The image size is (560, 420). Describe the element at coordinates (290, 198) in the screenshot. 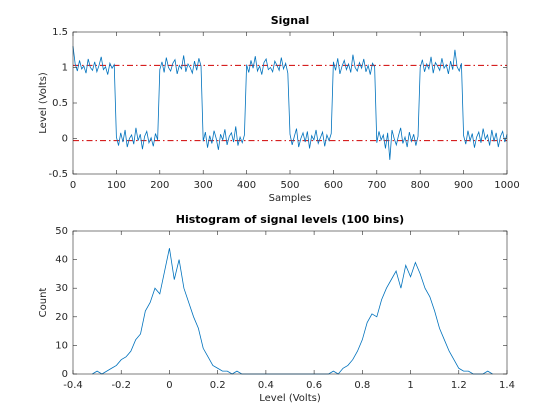

I see `x-axis-label: Samples` at that location.